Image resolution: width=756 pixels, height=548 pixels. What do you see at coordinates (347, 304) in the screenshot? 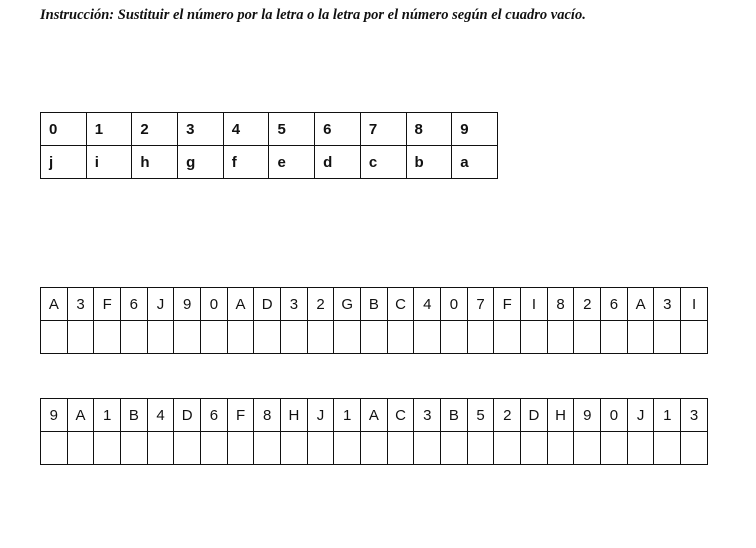
I see `sequence-cell: G` at bounding box center [347, 304].